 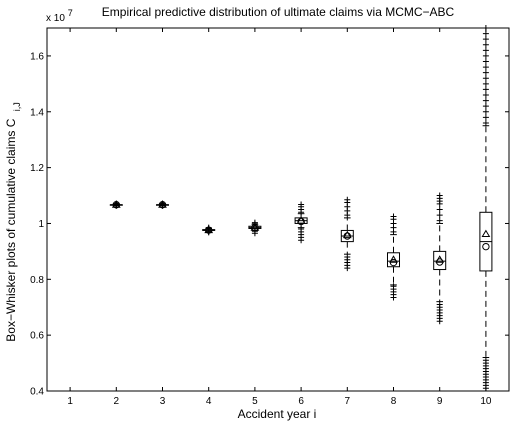 I want to click on y-tick-label: 1.4, so click(x=37, y=112).